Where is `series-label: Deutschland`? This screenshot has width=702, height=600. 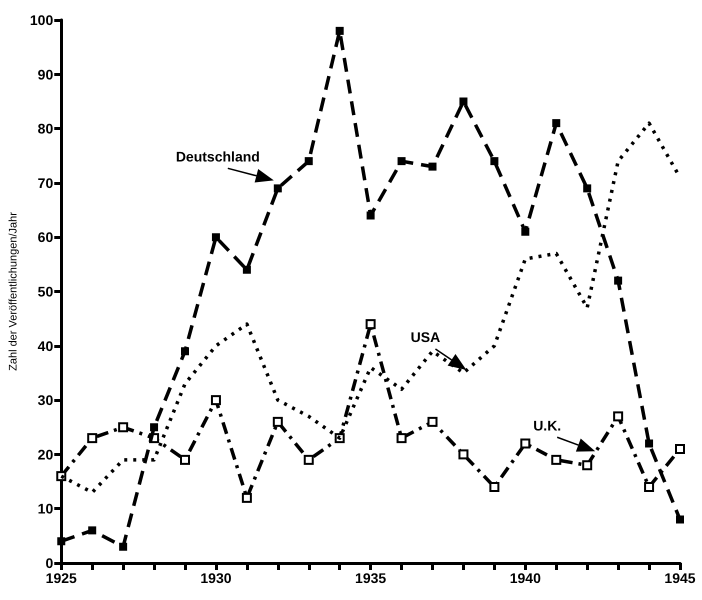
series-label: Deutschland is located at coordinates (218, 156).